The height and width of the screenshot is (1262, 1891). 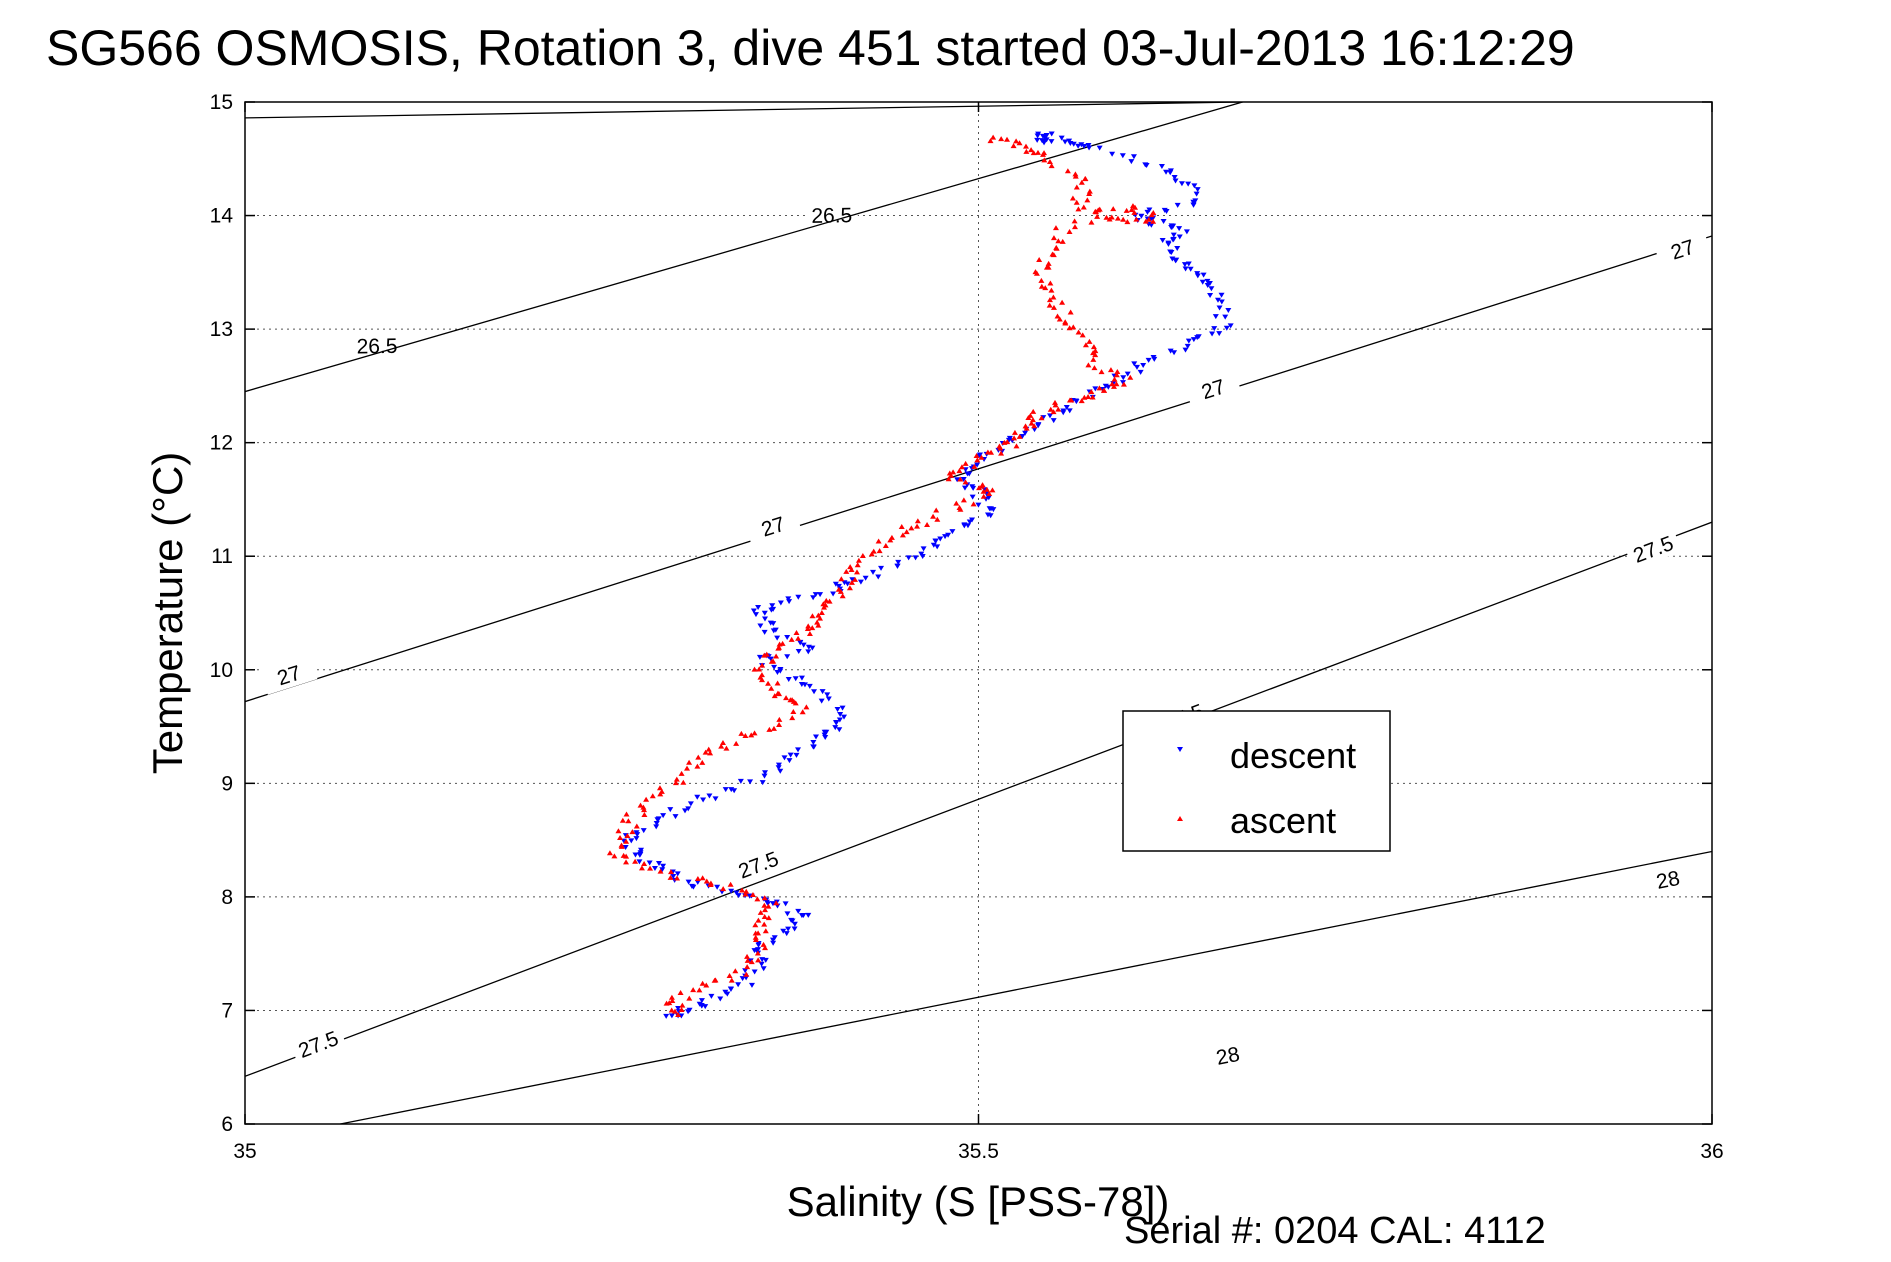 I want to click on y-tick-label: 11, so click(x=222, y=556).